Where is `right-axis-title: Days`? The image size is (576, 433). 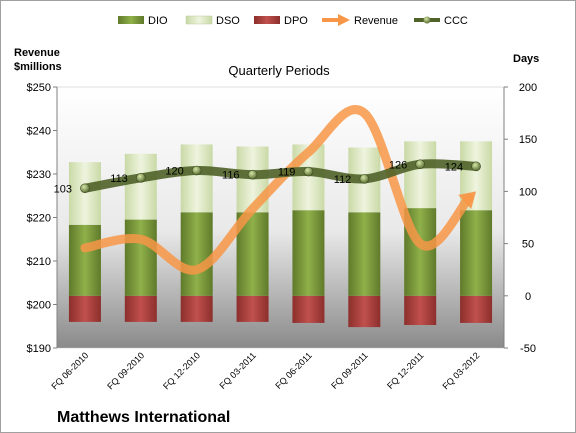
right-axis-title: Days is located at coordinates (526, 59).